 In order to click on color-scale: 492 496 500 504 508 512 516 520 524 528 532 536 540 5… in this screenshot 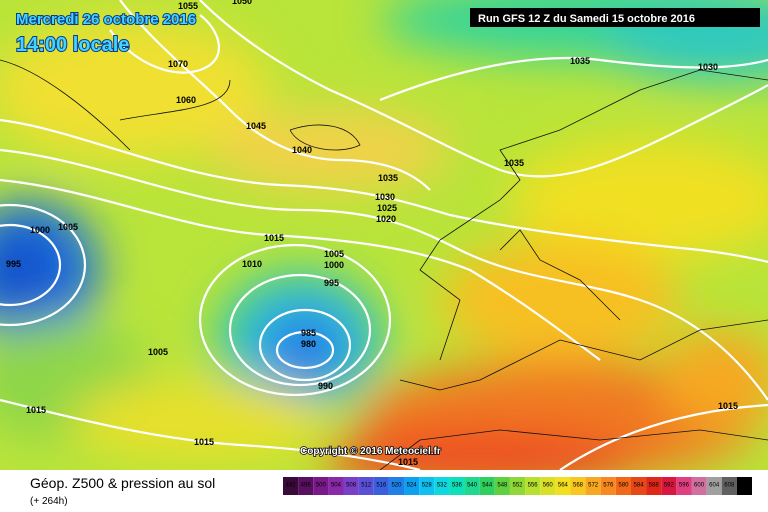, I will do `click(517, 486)`.